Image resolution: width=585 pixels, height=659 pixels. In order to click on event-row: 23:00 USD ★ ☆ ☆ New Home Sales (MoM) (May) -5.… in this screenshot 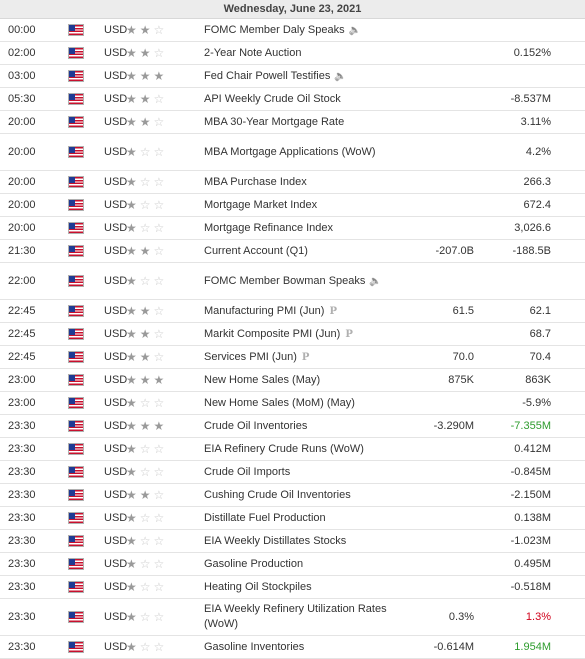, I will do `click(292, 403)`.